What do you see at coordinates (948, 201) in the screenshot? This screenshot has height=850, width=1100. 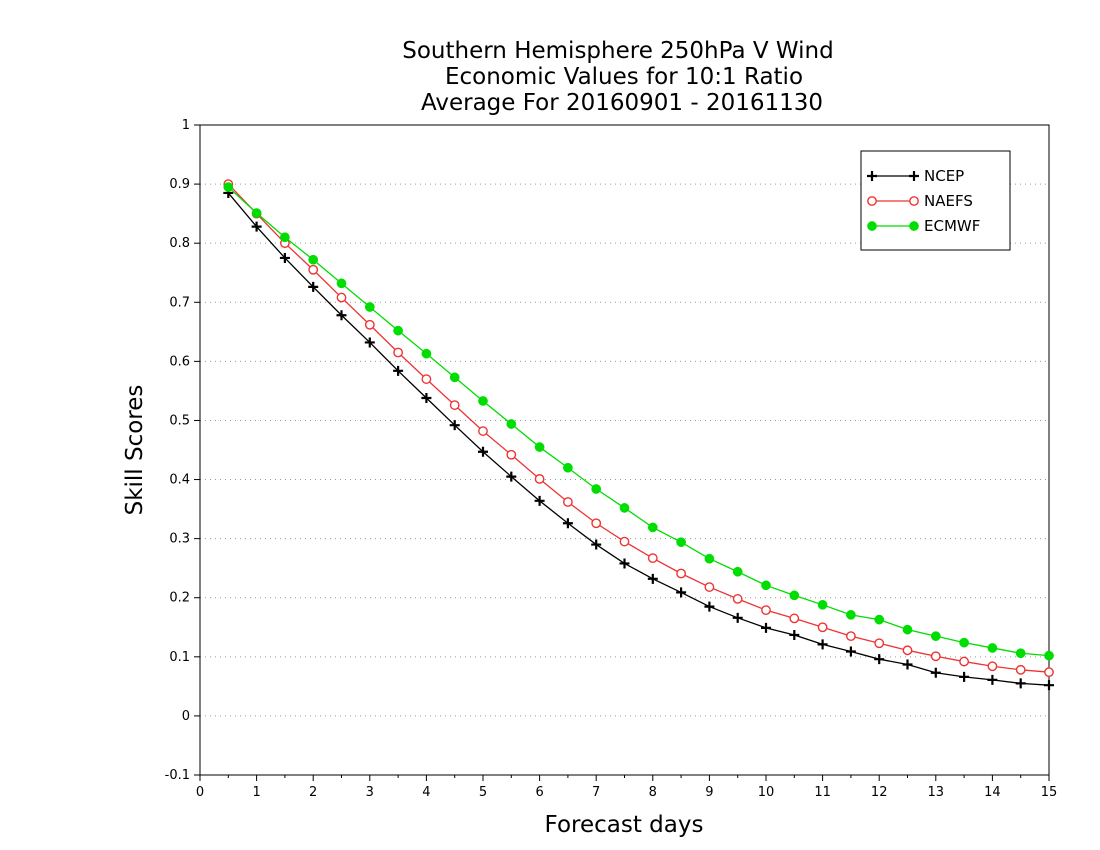 I see `legend-label-naefs: NAEFS` at bounding box center [948, 201].